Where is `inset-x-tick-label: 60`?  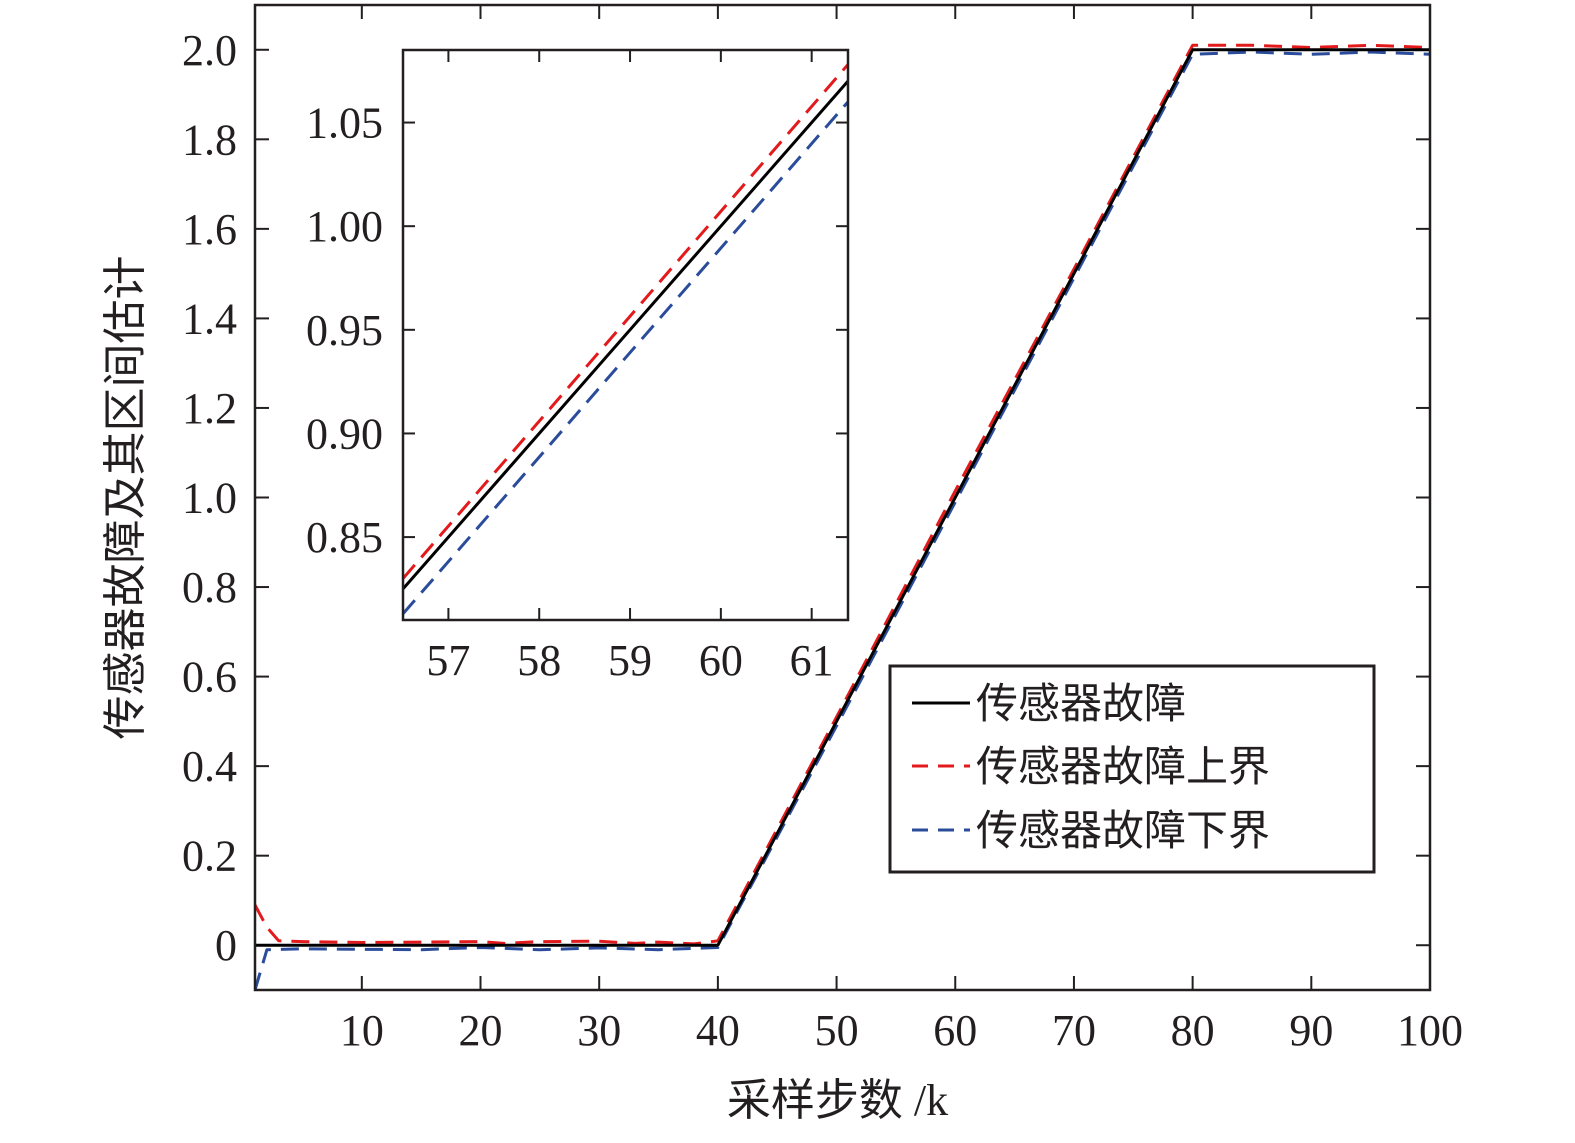 inset-x-tick-label: 60 is located at coordinates (721, 660).